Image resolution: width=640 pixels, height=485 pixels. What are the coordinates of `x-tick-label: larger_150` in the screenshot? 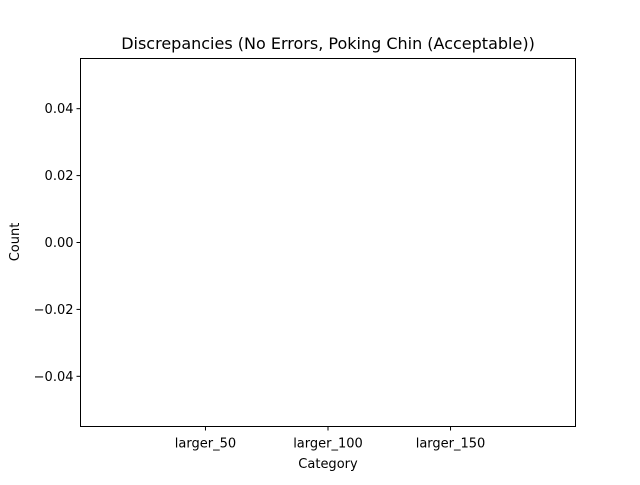 It's located at (451, 444).